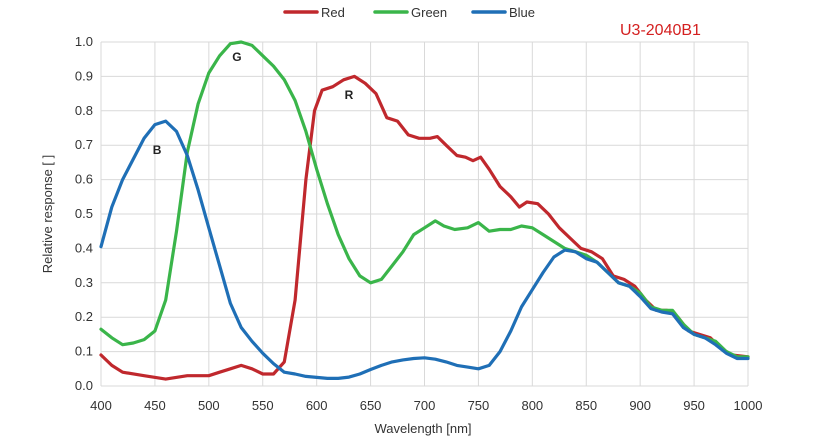 Image resolution: width=820 pixels, height=443 pixels. What do you see at coordinates (333, 12) in the screenshot?
I see `legend-label-red: Red` at bounding box center [333, 12].